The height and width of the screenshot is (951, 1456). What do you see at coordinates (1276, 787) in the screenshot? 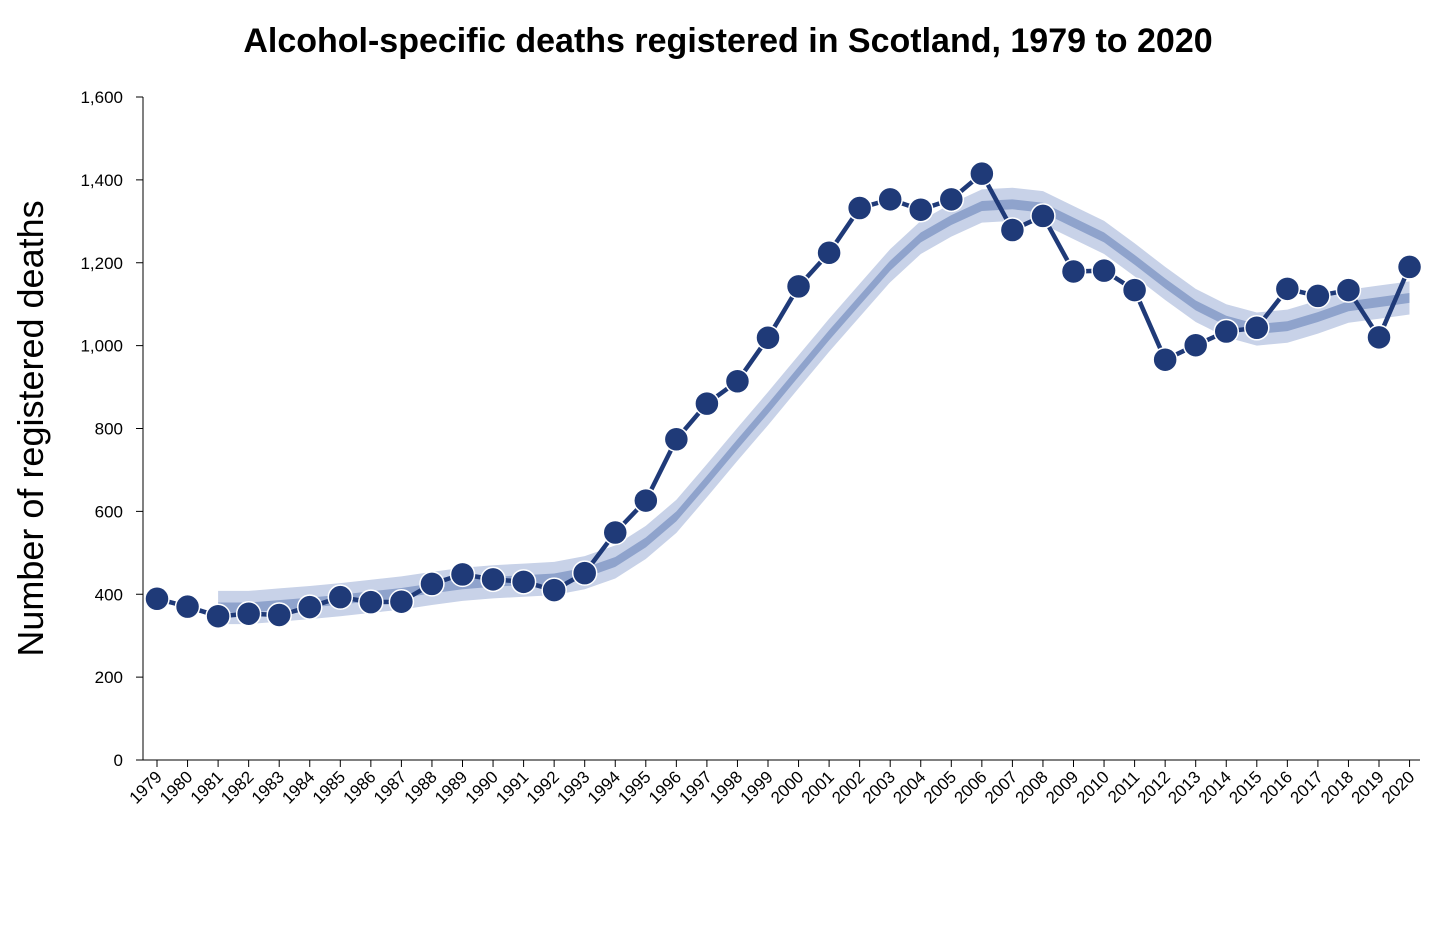
I see `x-tick-label: 2016` at bounding box center [1276, 787].